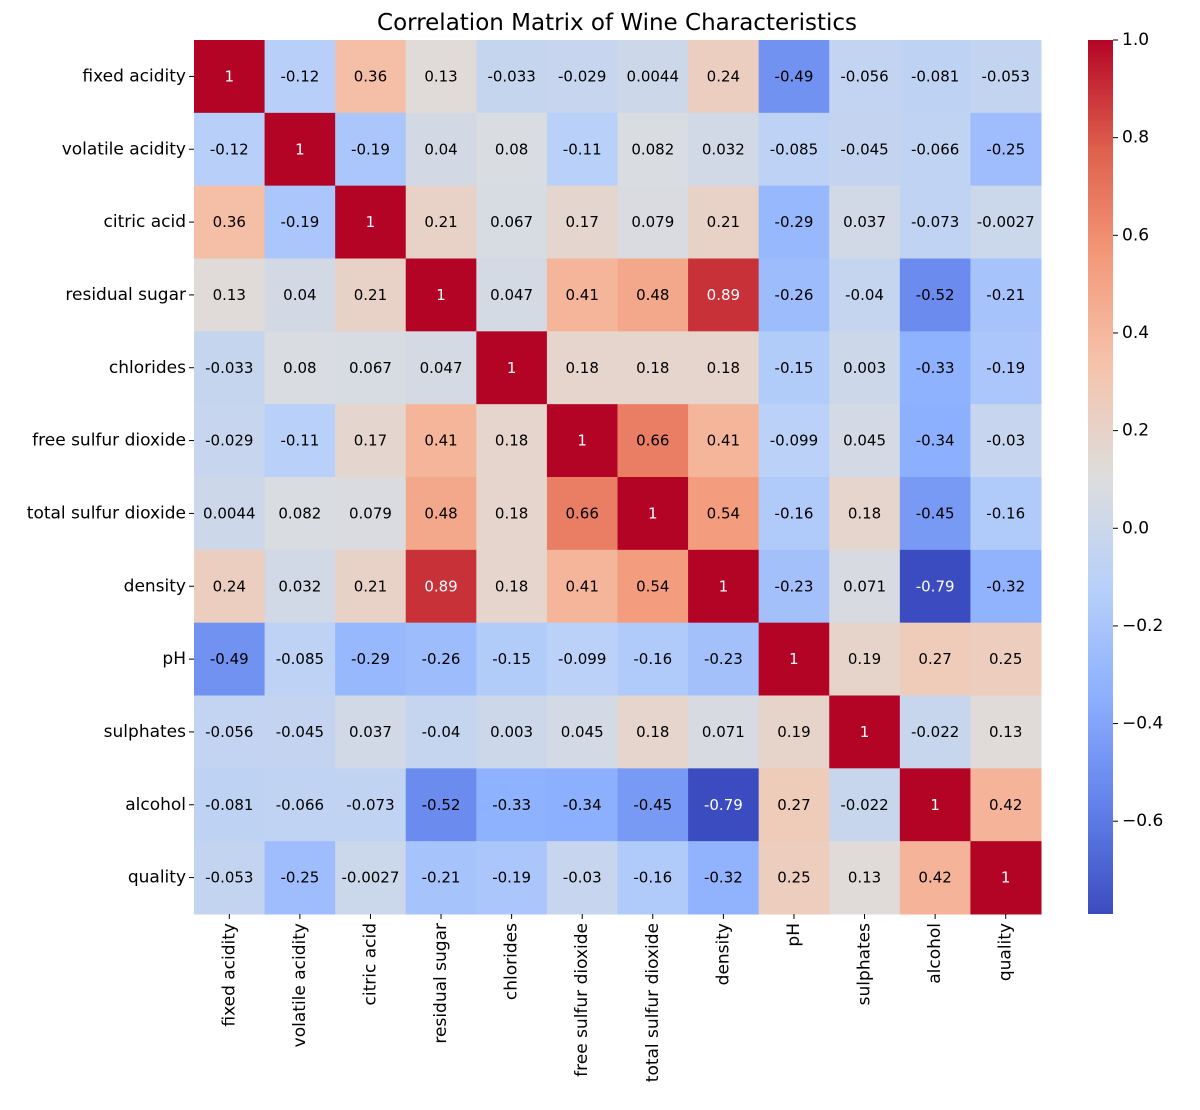 Image resolution: width=1200 pixels, height=1110 pixels. What do you see at coordinates (723, 295) in the screenshot?
I see `cell-value-label: 0.89` at bounding box center [723, 295].